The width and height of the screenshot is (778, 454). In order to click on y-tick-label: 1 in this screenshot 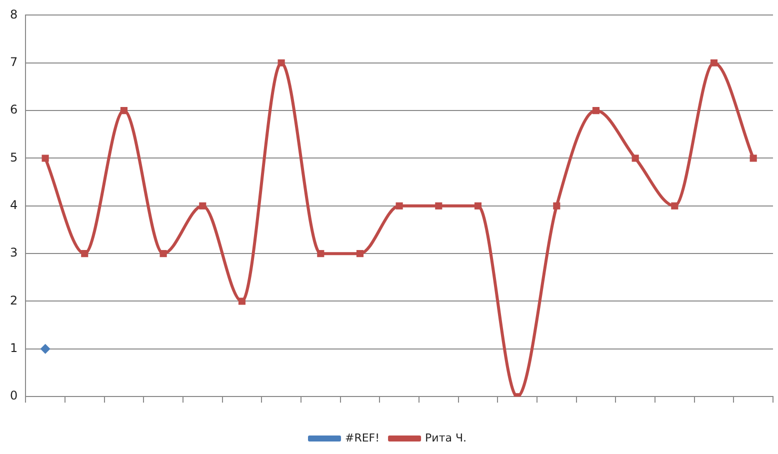, I will do `click(14, 348)`.